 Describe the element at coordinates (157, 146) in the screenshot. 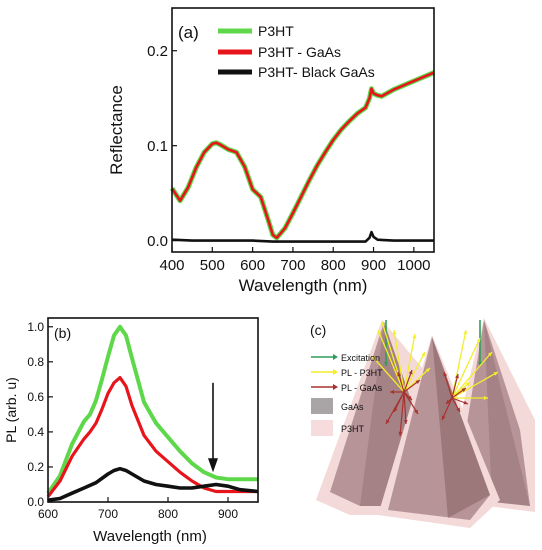

I see `reflectance-y-tick-label: 0.1` at that location.